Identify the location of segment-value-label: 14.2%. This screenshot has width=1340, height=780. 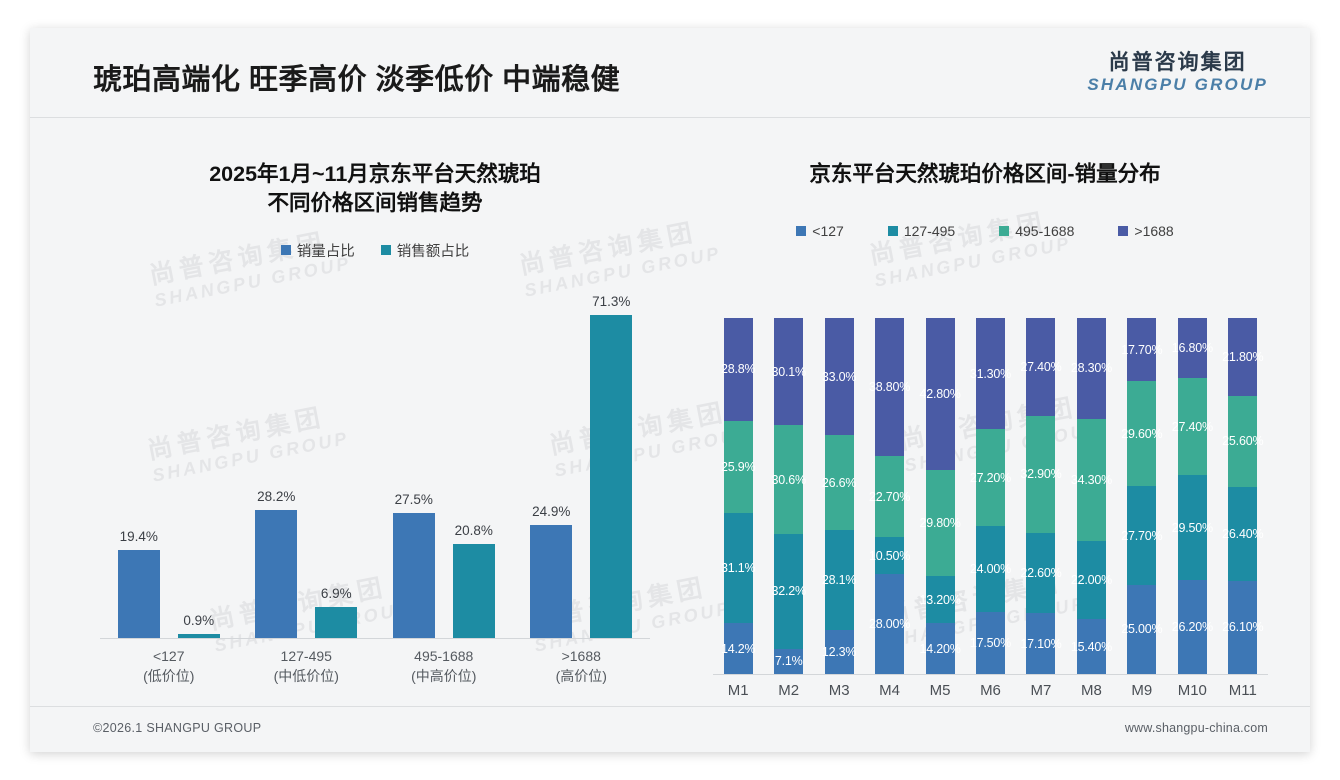
(738, 648).